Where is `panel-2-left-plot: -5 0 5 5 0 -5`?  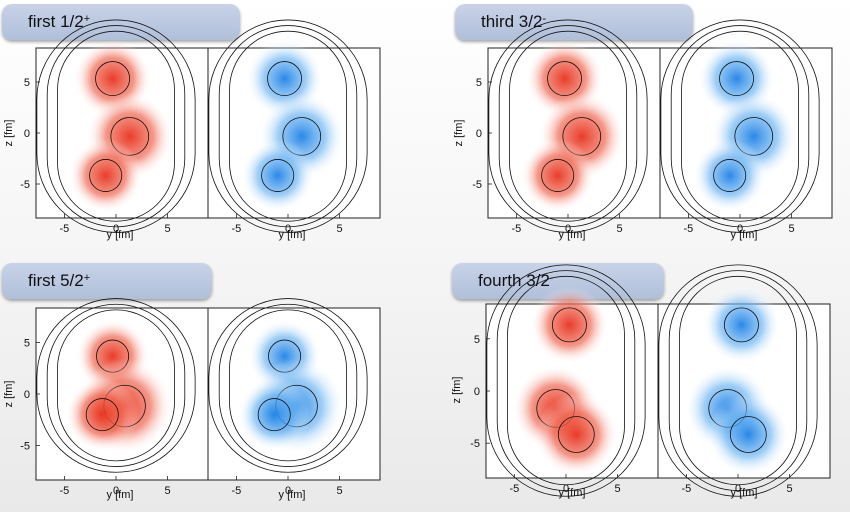
panel-2-left-plot: -5 0 5 5 0 -5 is located at coordinates (114, 397).